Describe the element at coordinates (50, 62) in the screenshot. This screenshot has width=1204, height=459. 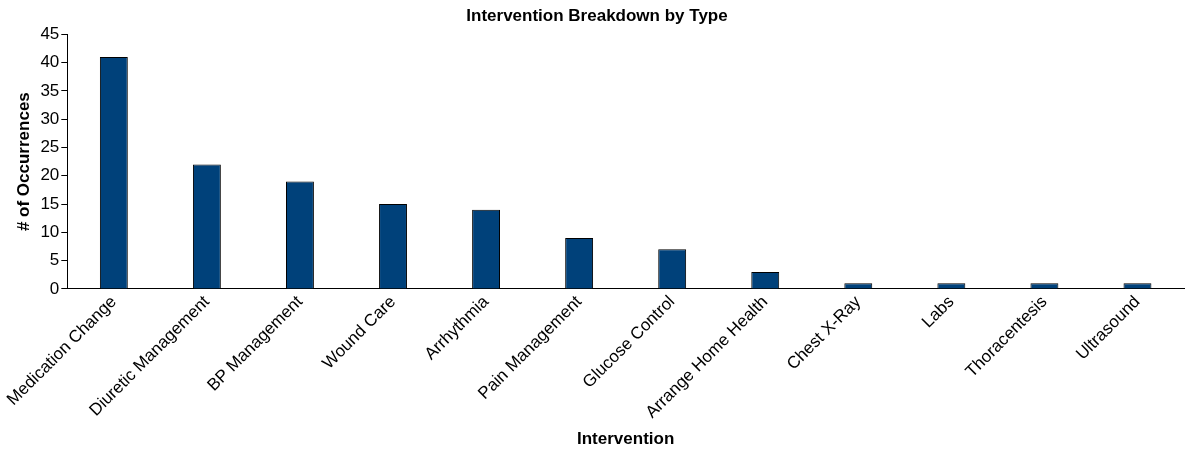
I see `y-tick-label: 40` at that location.